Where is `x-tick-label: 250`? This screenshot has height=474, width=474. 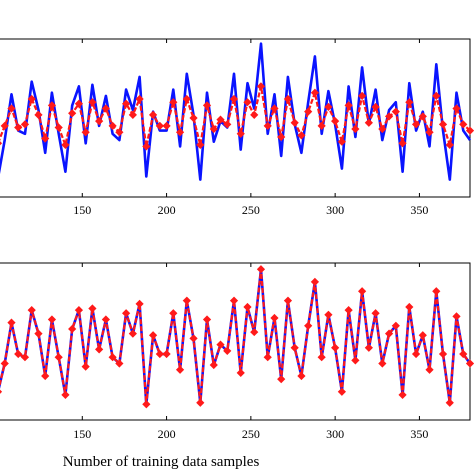 x-tick-label: 250 is located at coordinates (251, 210).